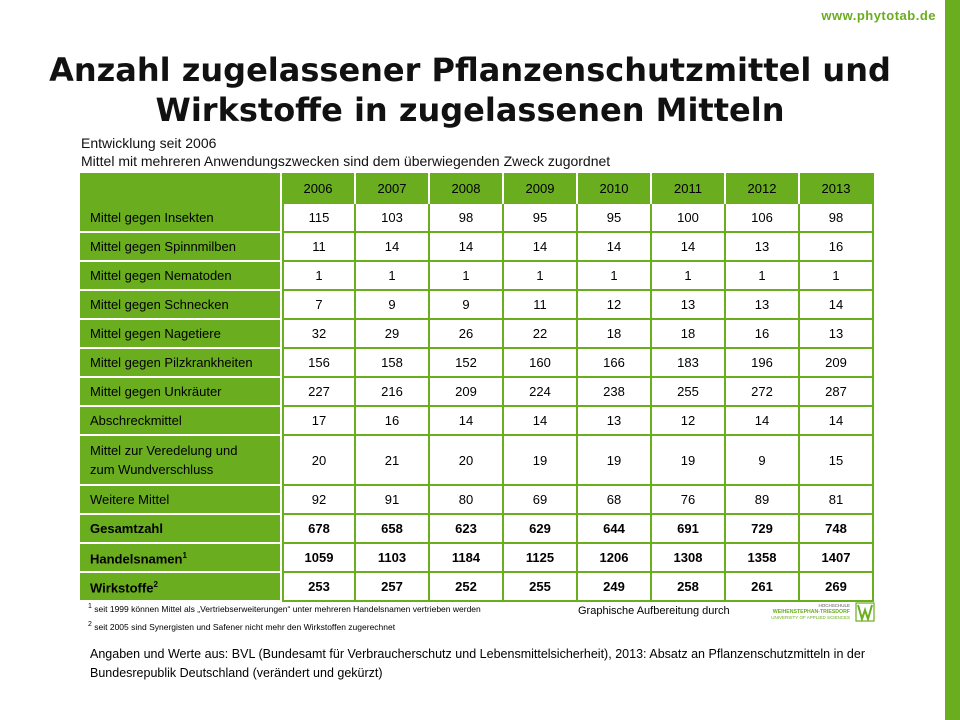 The height and width of the screenshot is (720, 960). I want to click on value-cell: 224, so click(541, 392).